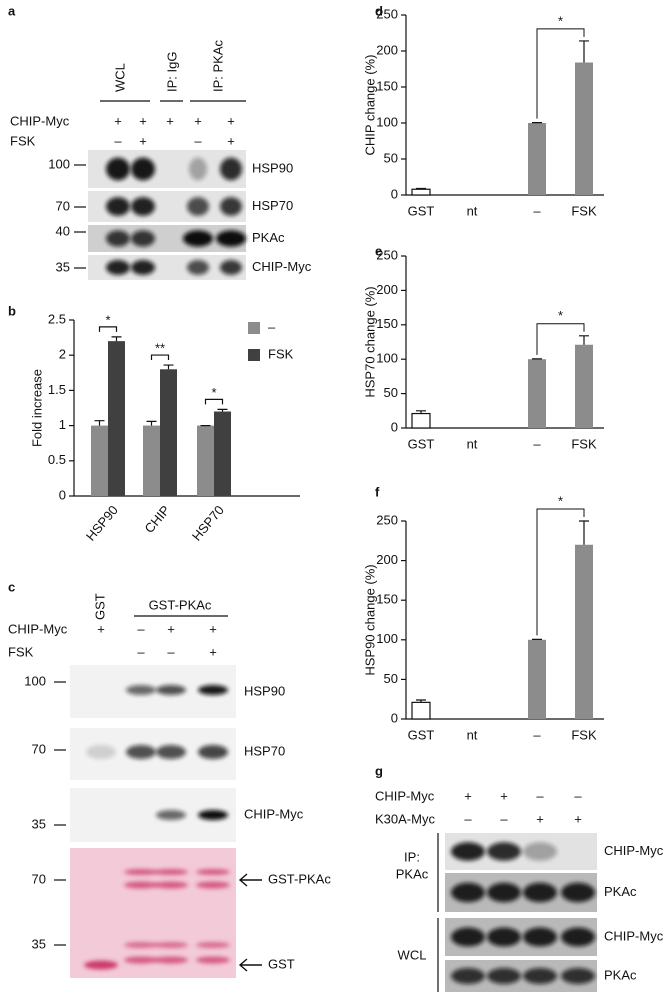 This screenshot has height=994, width=672. I want to click on group-label: PKAc, so click(412, 873).